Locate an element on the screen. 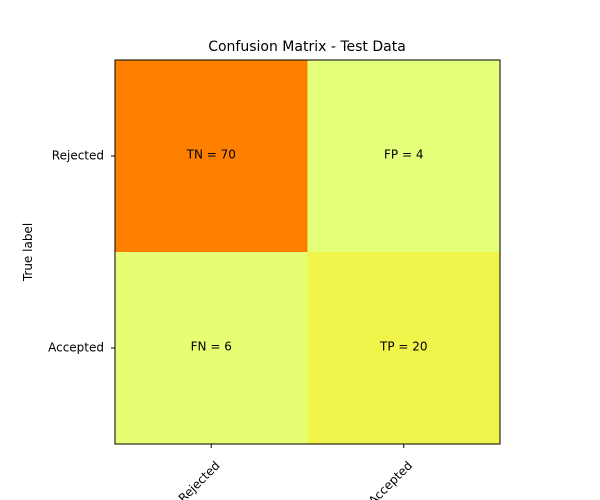  y-axis: Rejected Accepted is located at coordinates (81, 252).